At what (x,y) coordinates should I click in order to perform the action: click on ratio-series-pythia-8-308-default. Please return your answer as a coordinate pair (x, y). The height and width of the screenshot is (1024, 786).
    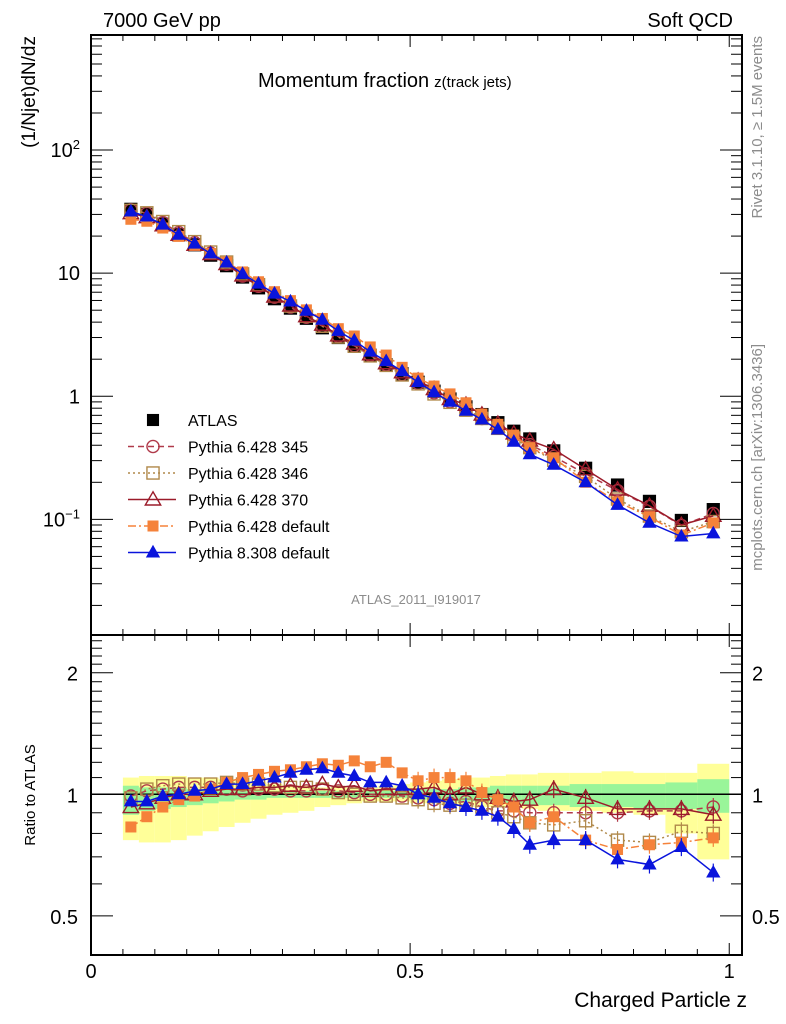
    Looking at the image, I should click on (422, 821).